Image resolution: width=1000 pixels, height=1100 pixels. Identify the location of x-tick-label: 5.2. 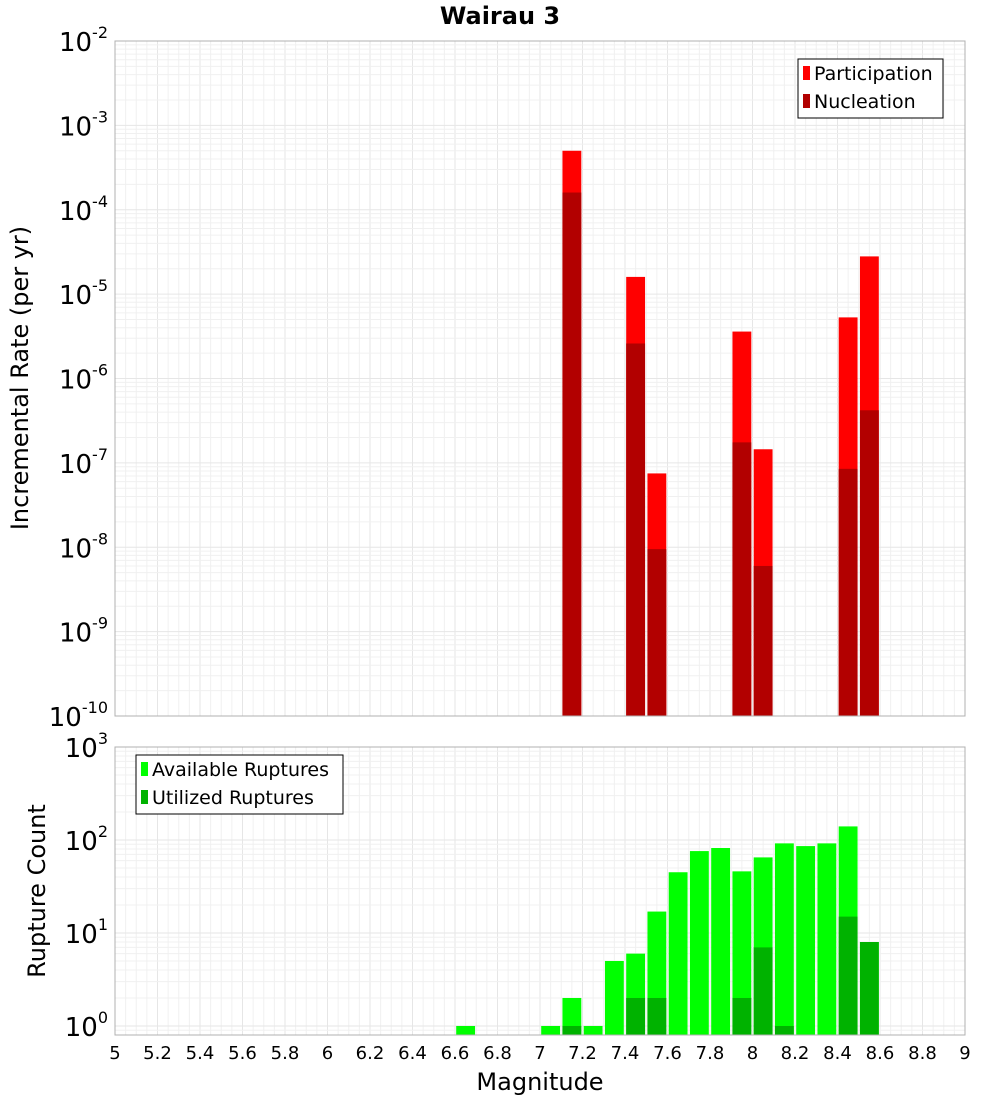
(157, 1053).